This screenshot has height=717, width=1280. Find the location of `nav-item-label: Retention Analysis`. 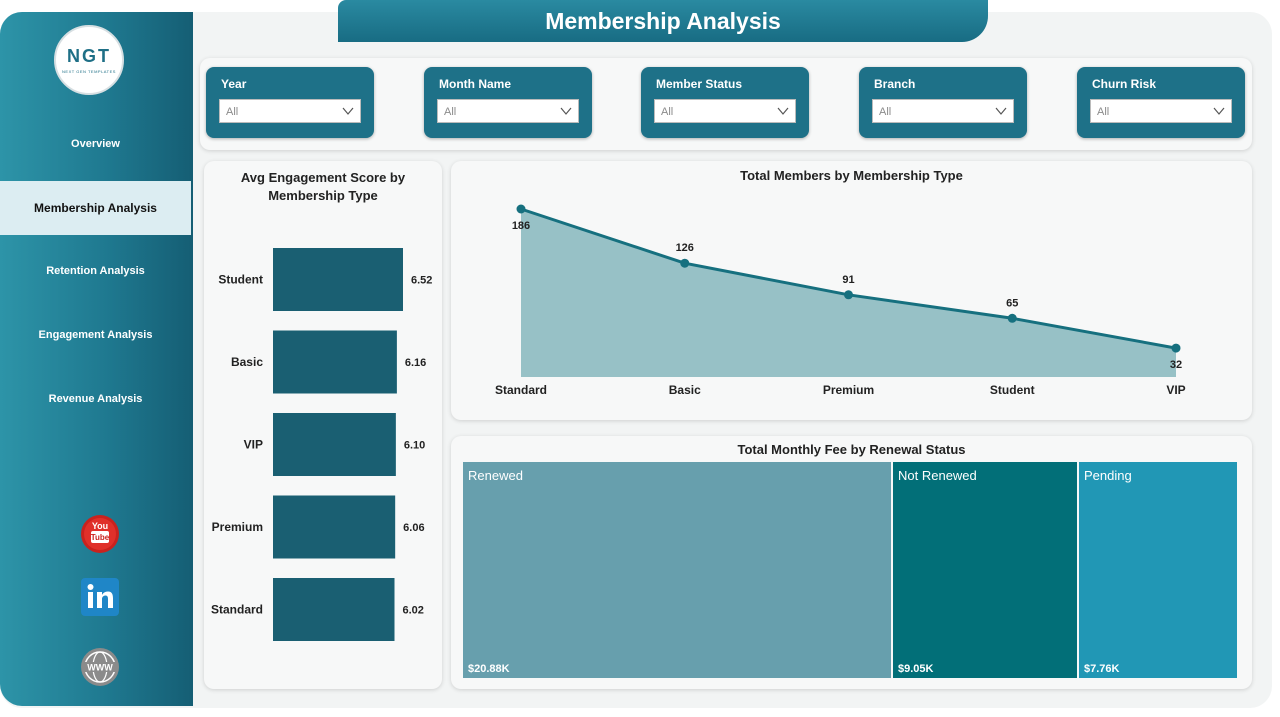

nav-item-label: Retention Analysis is located at coordinates (95, 271).